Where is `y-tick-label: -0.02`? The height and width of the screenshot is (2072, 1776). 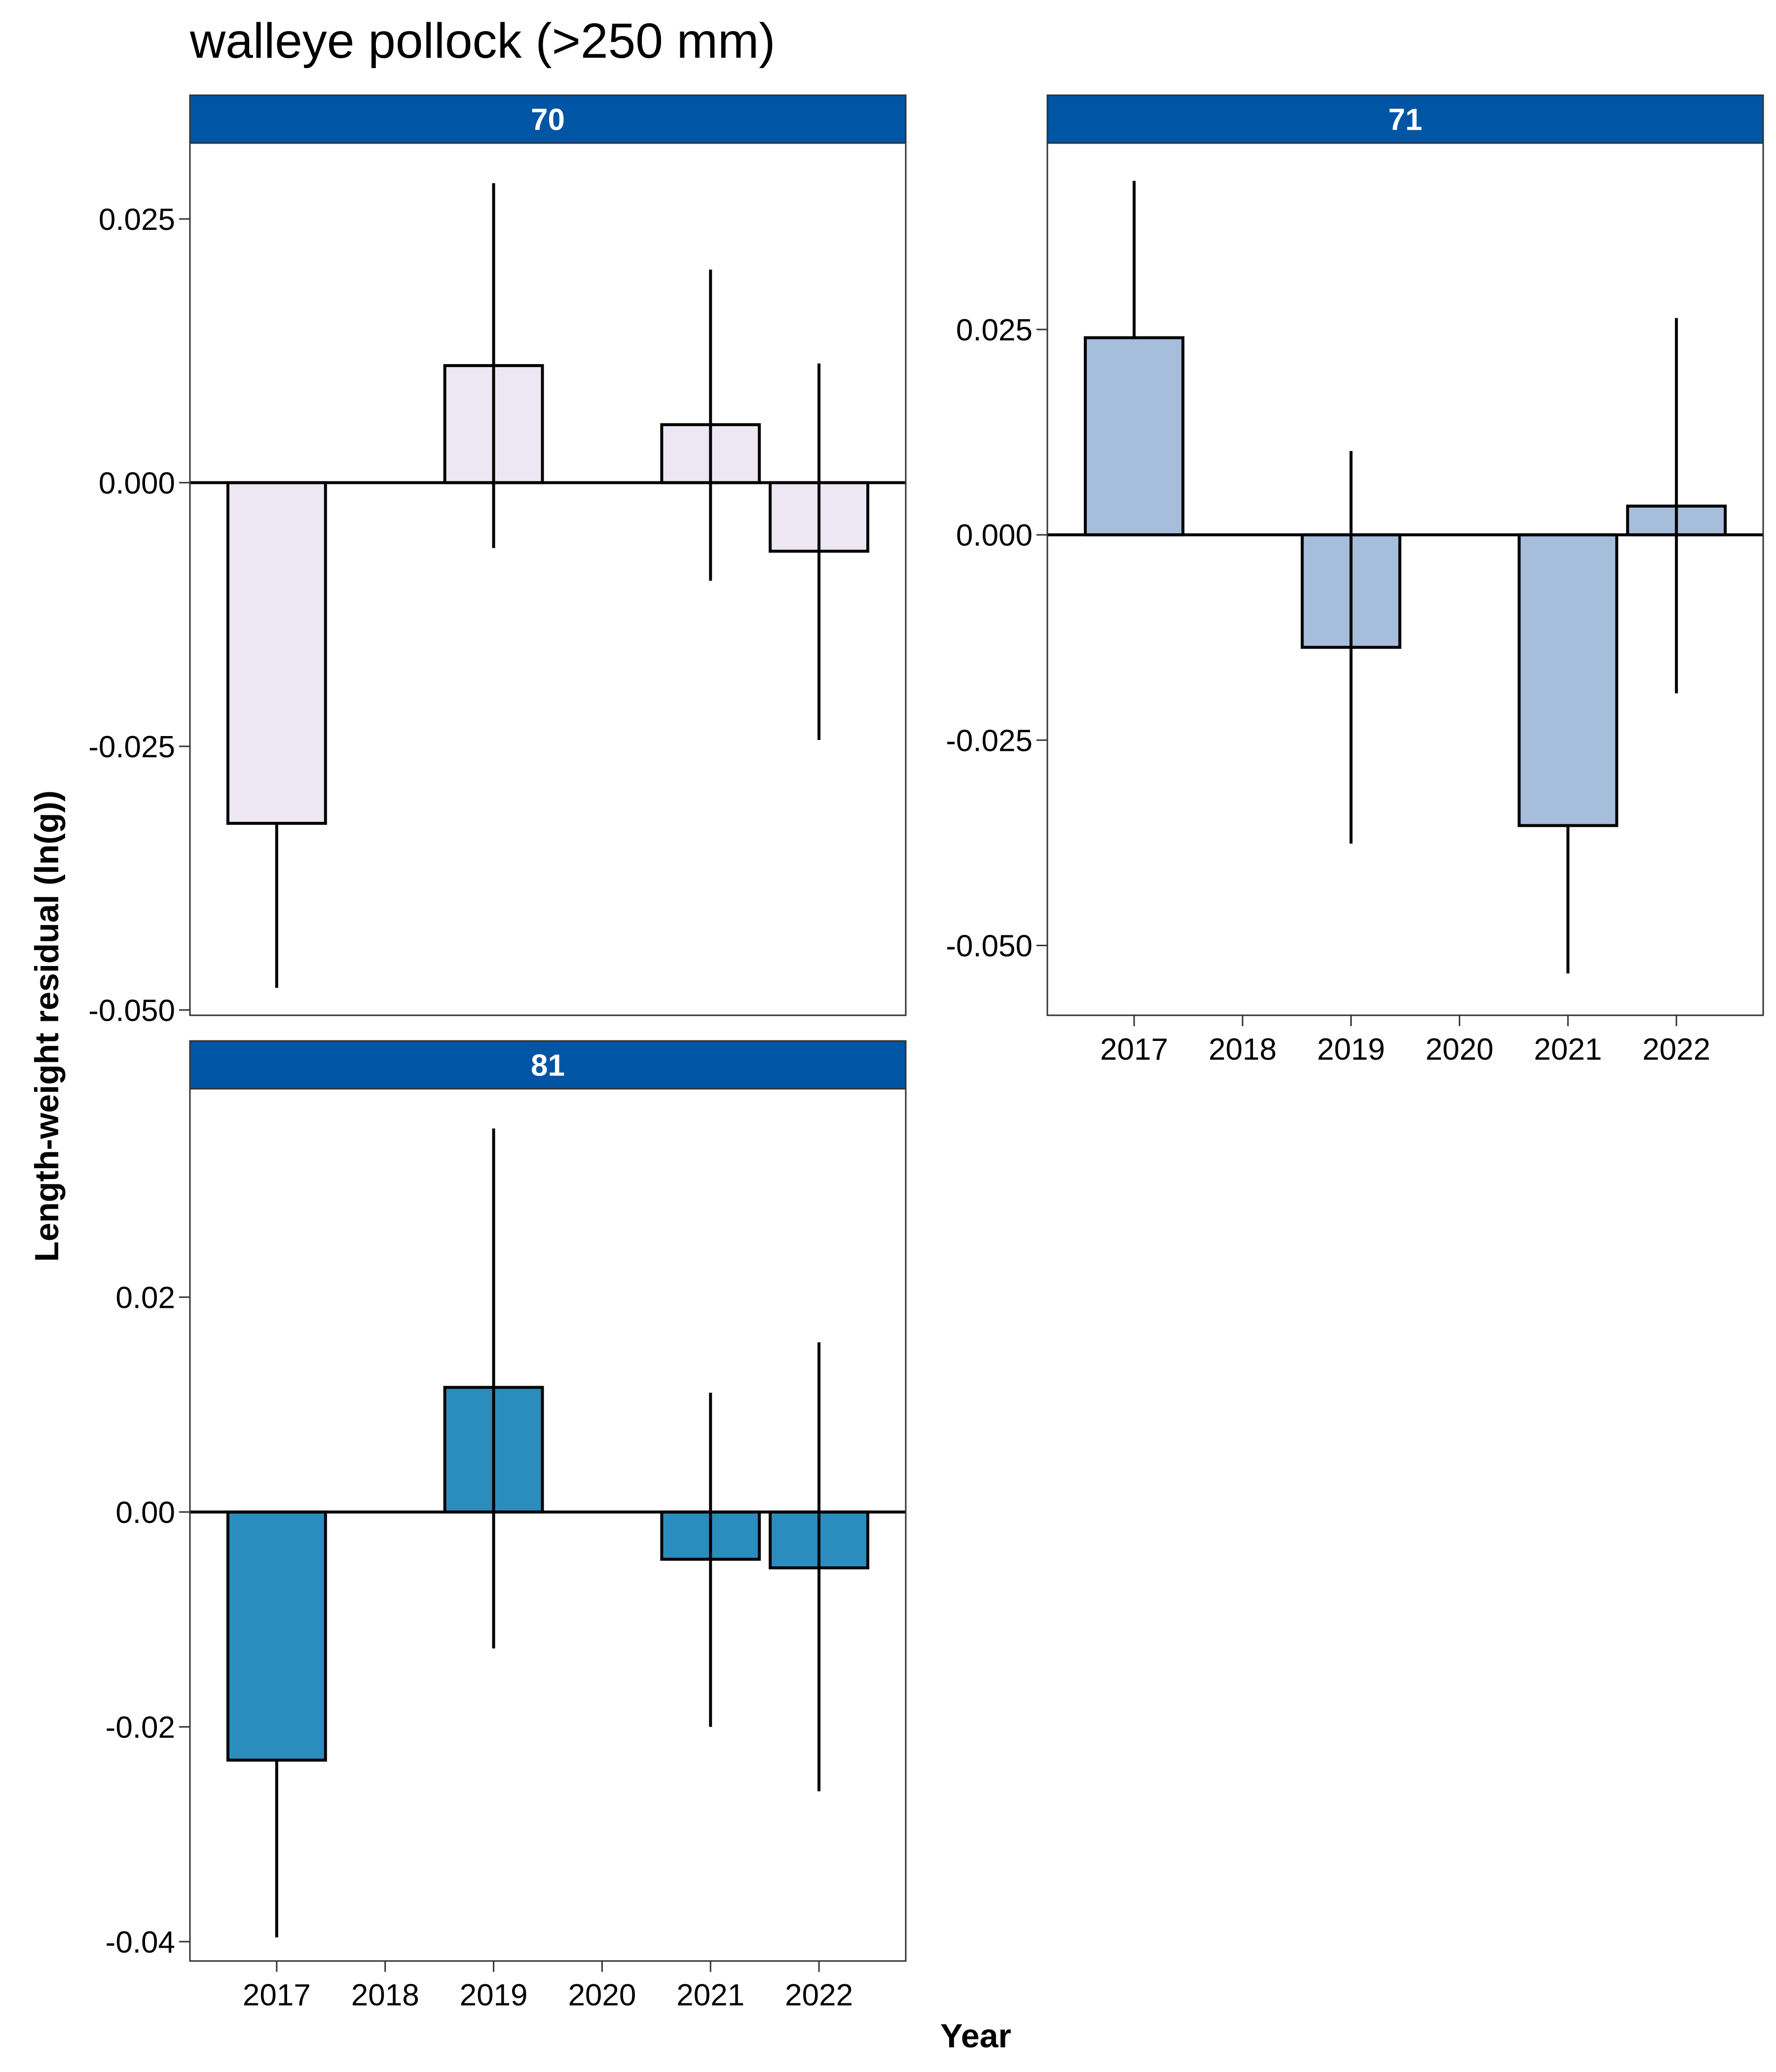 y-tick-label: -0.02 is located at coordinates (141, 1727).